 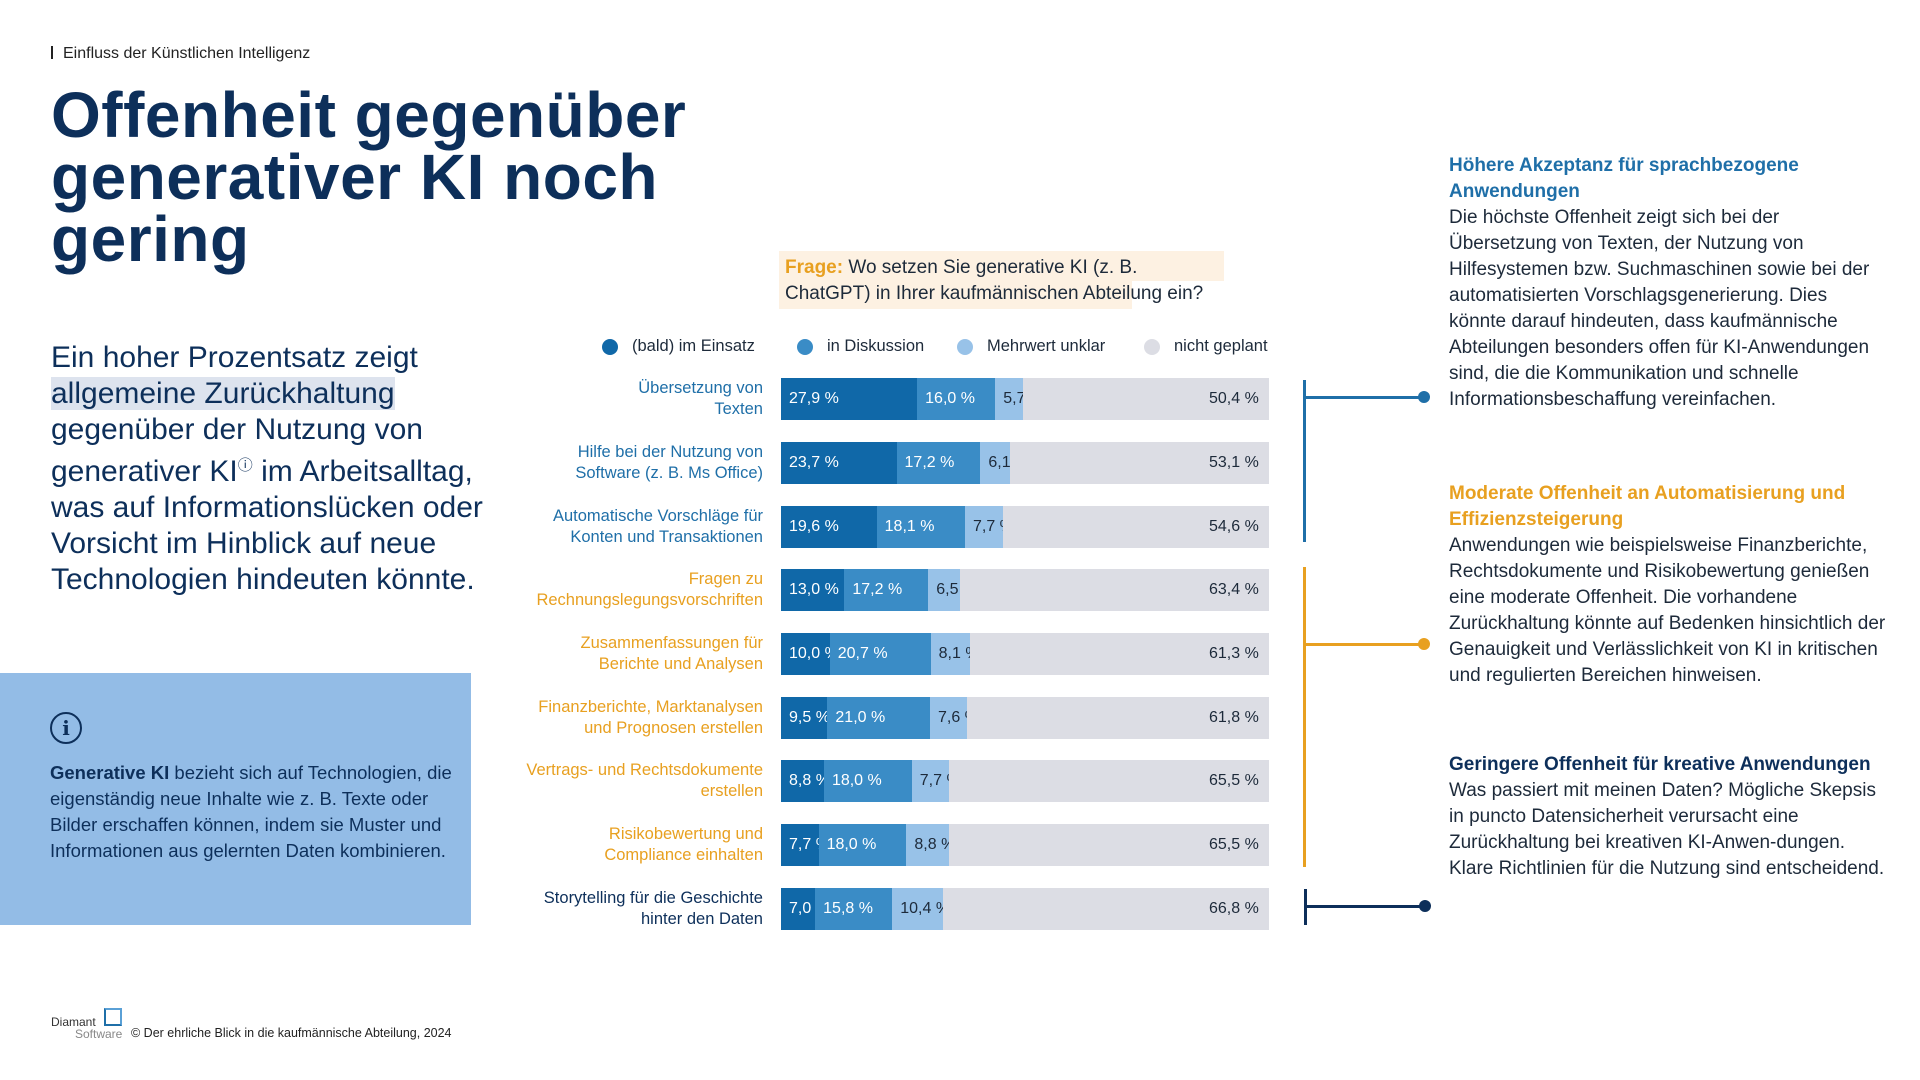 What do you see at coordinates (1424, 644) in the screenshot?
I see `connector-dot-orange` at bounding box center [1424, 644].